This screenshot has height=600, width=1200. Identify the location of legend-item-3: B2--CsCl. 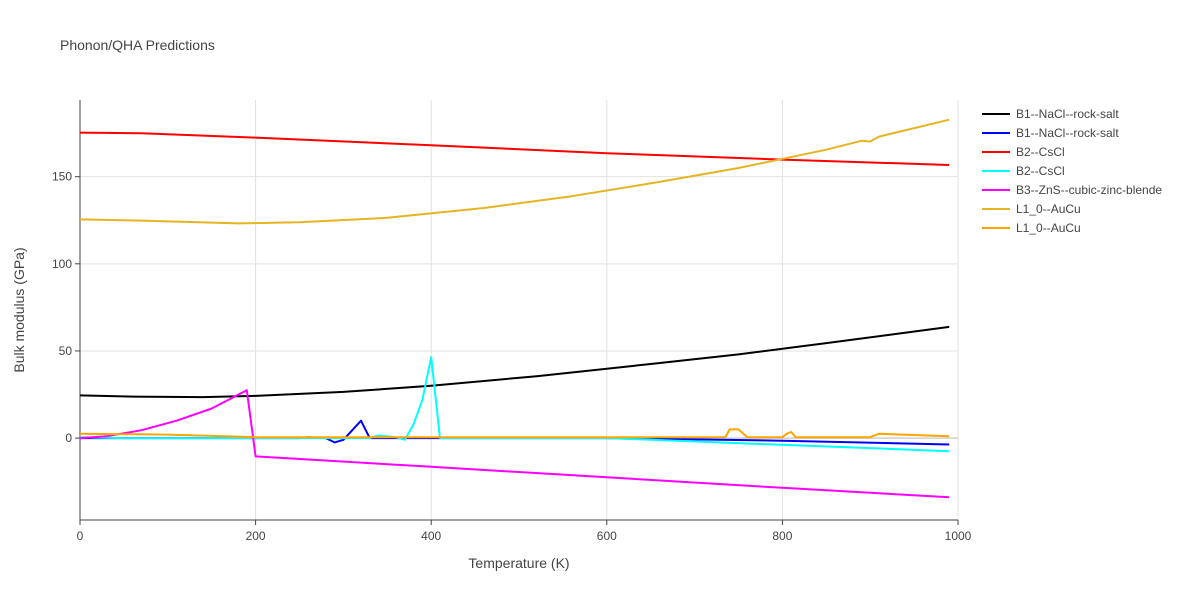
(1023, 152).